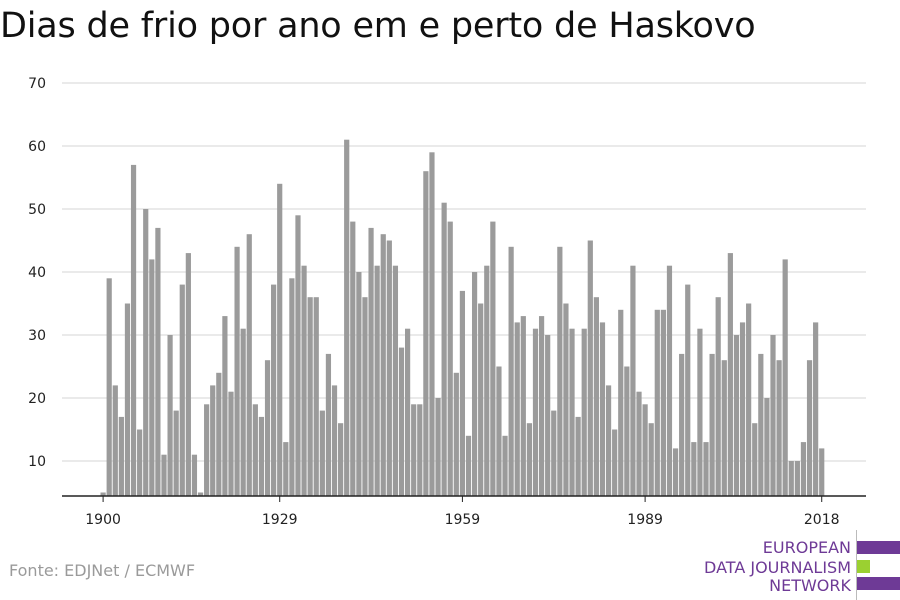  What do you see at coordinates (688, 390) in the screenshot?
I see `bar-1996` at bounding box center [688, 390].